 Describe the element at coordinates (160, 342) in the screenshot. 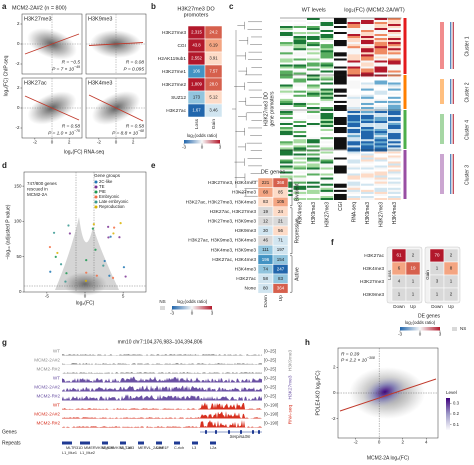

I see `locus-header: mm10 chr7:104,376,983–104,394,806` at that location.